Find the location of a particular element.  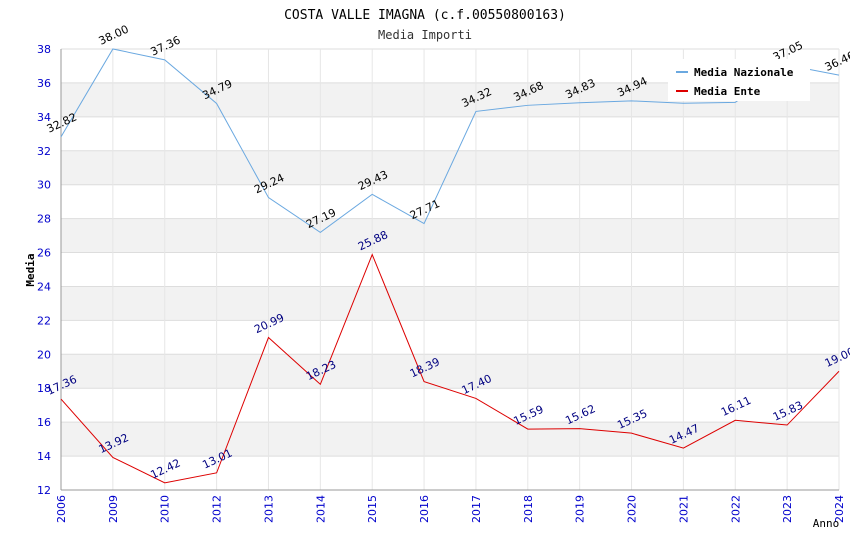

x-tick-label: 2022 is located at coordinates (735, 509).